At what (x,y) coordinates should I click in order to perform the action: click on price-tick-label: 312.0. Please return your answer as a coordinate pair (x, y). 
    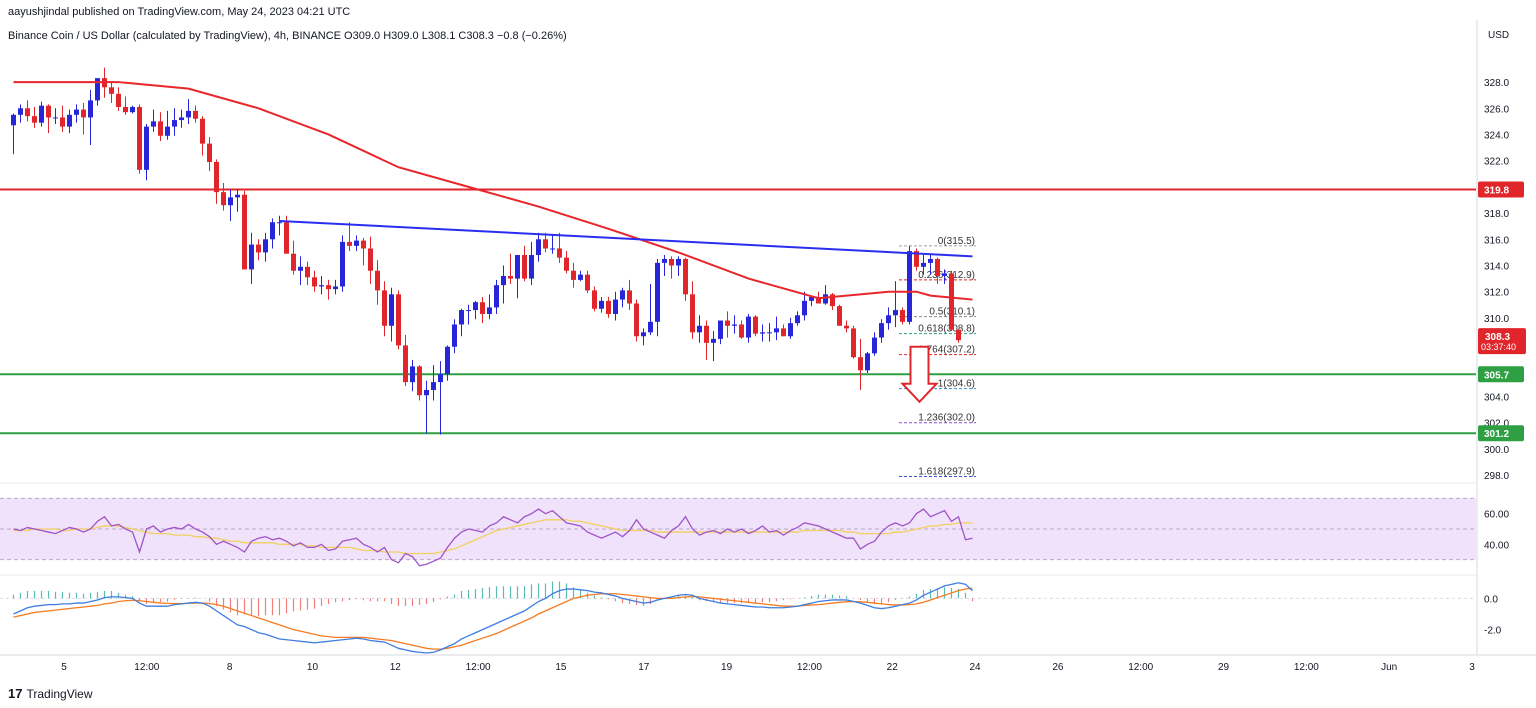
    Looking at the image, I should click on (1496, 293).